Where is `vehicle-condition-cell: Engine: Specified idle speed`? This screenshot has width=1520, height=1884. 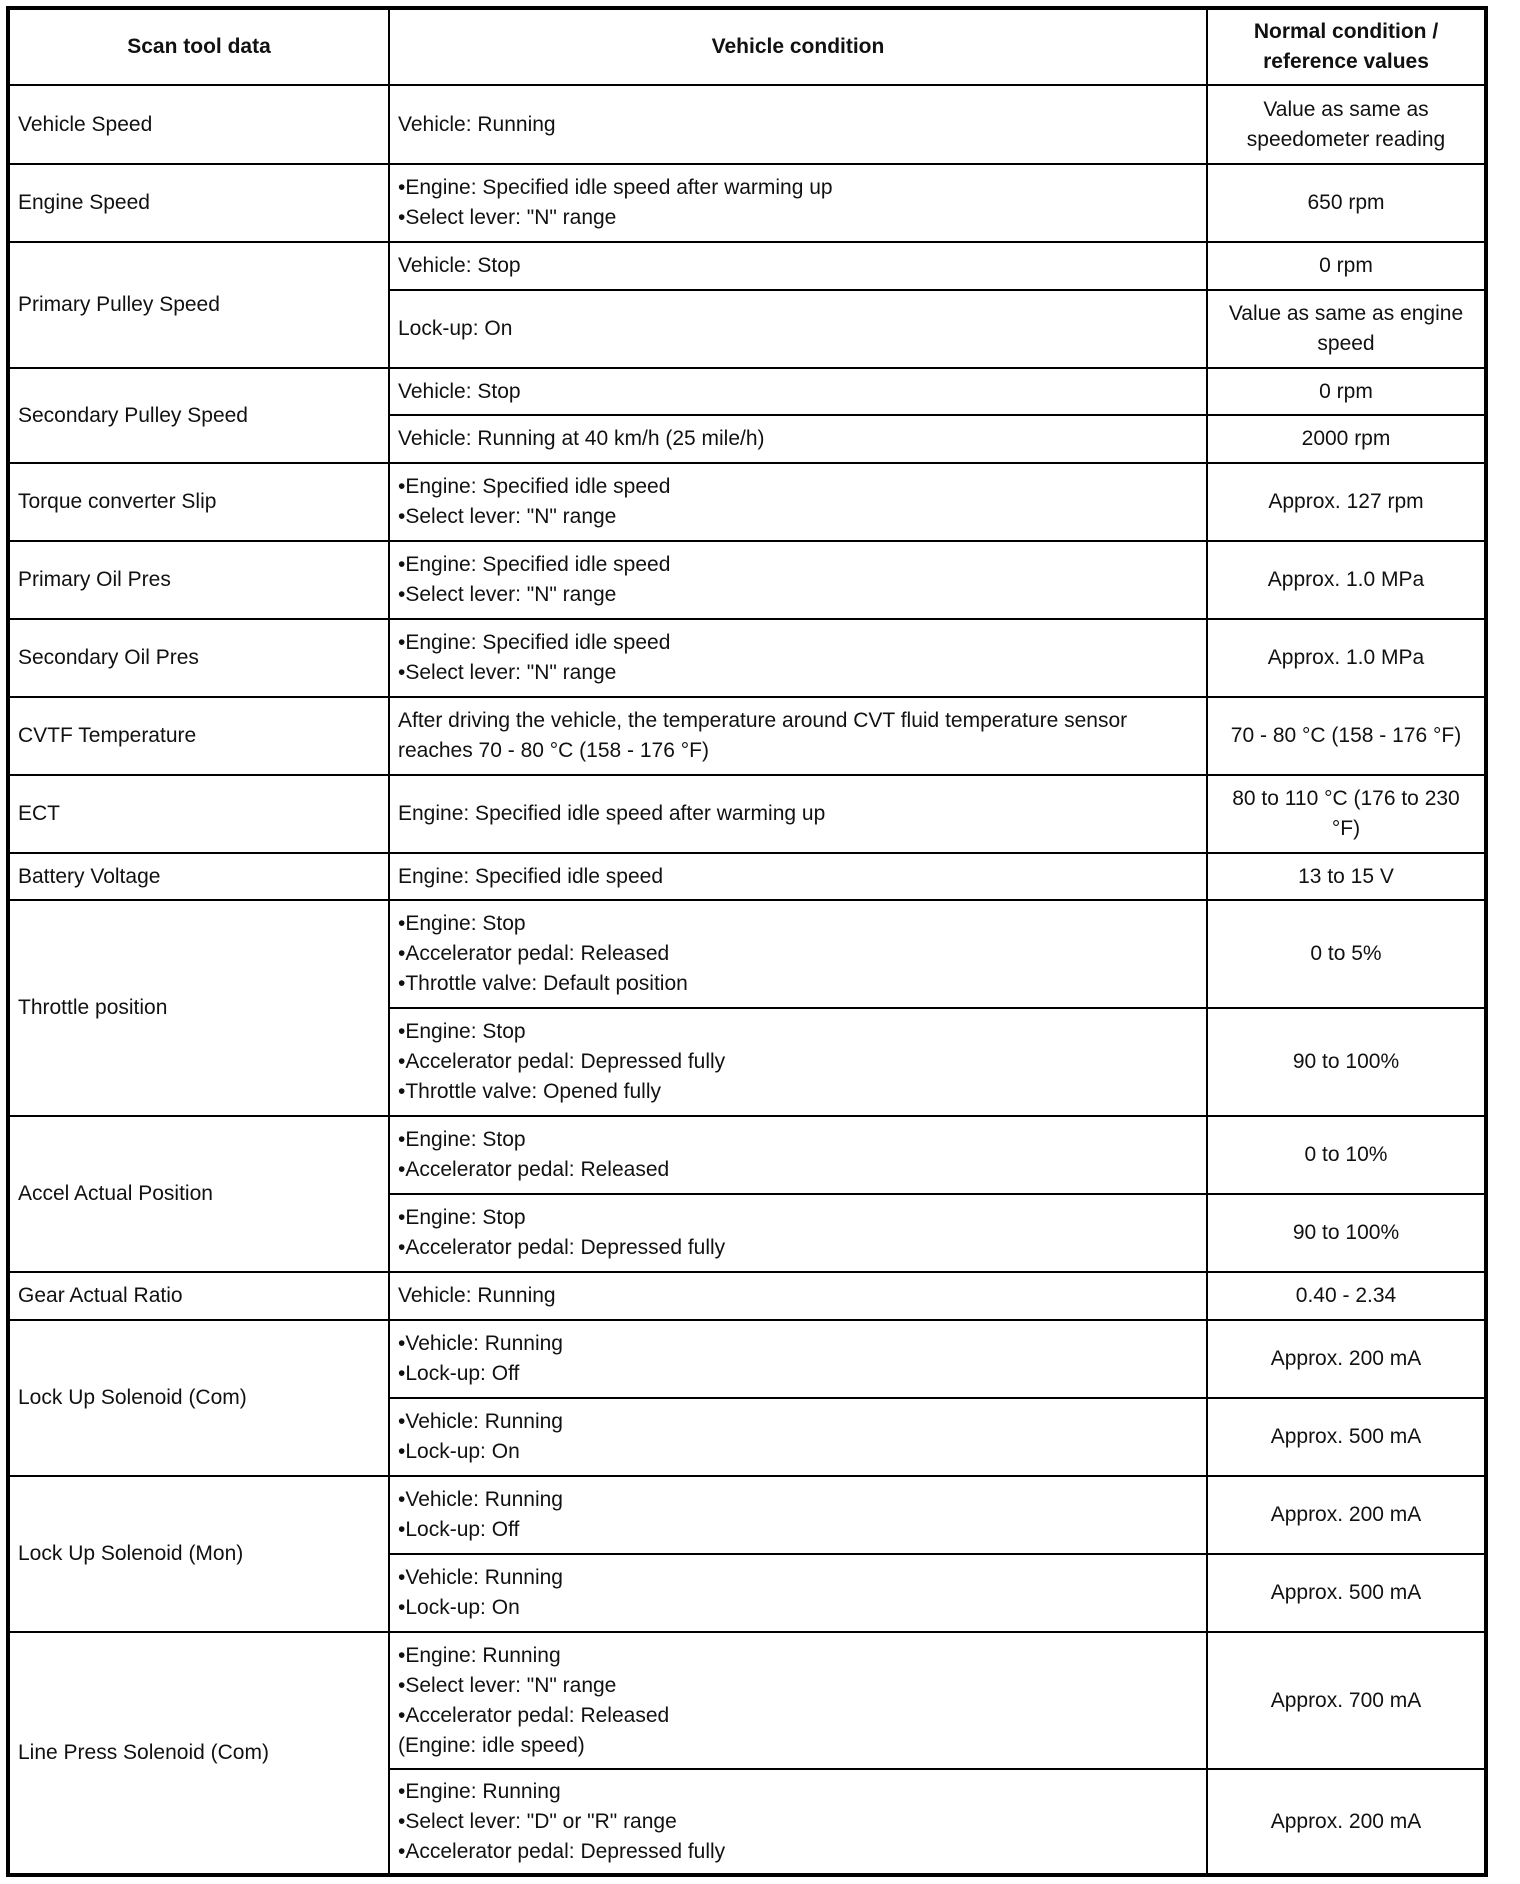 vehicle-condition-cell: Engine: Specified idle speed is located at coordinates (798, 876).